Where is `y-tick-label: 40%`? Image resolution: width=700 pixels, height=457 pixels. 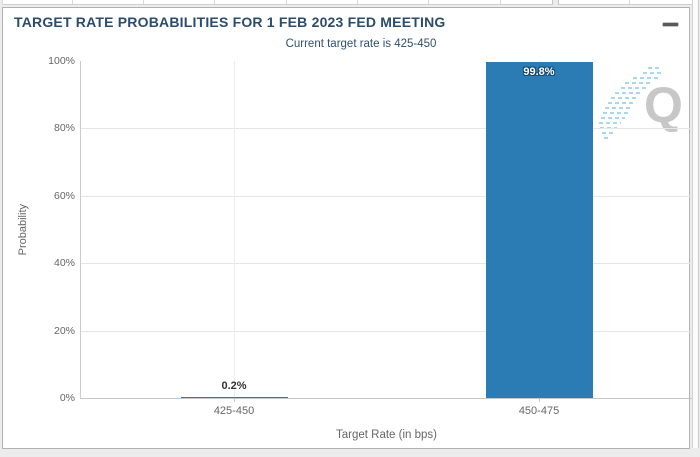
y-tick-label: 40% is located at coordinates (64, 263).